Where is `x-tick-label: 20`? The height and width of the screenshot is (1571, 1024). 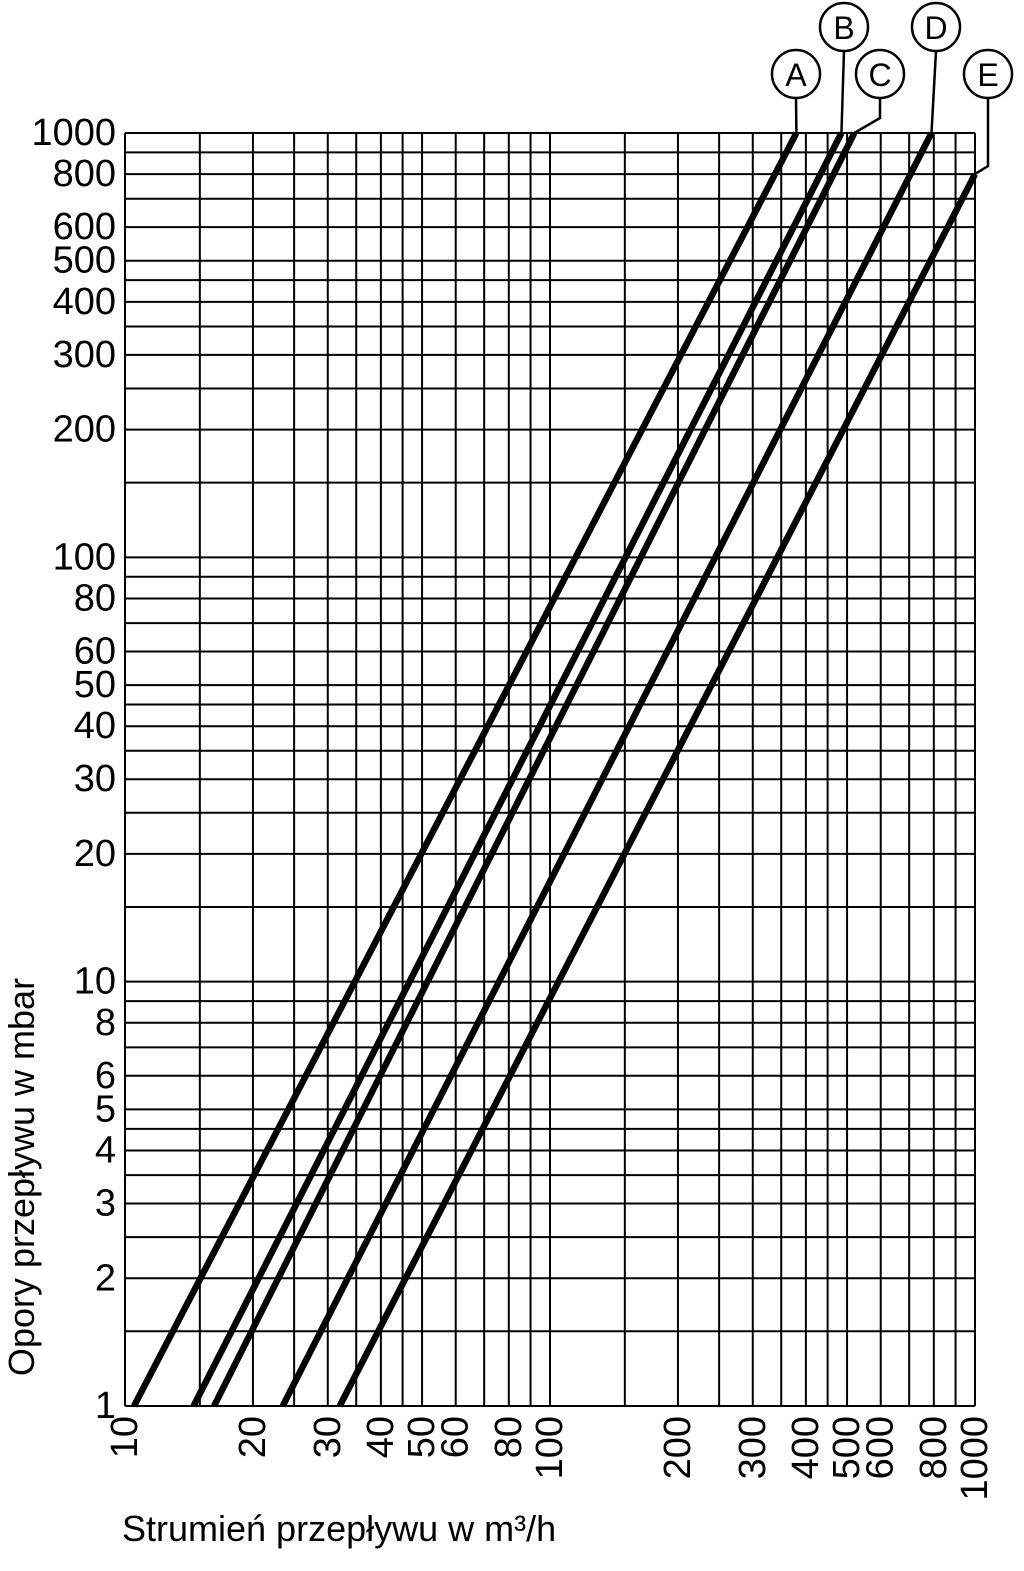
x-tick-label: 20 is located at coordinates (253, 1437).